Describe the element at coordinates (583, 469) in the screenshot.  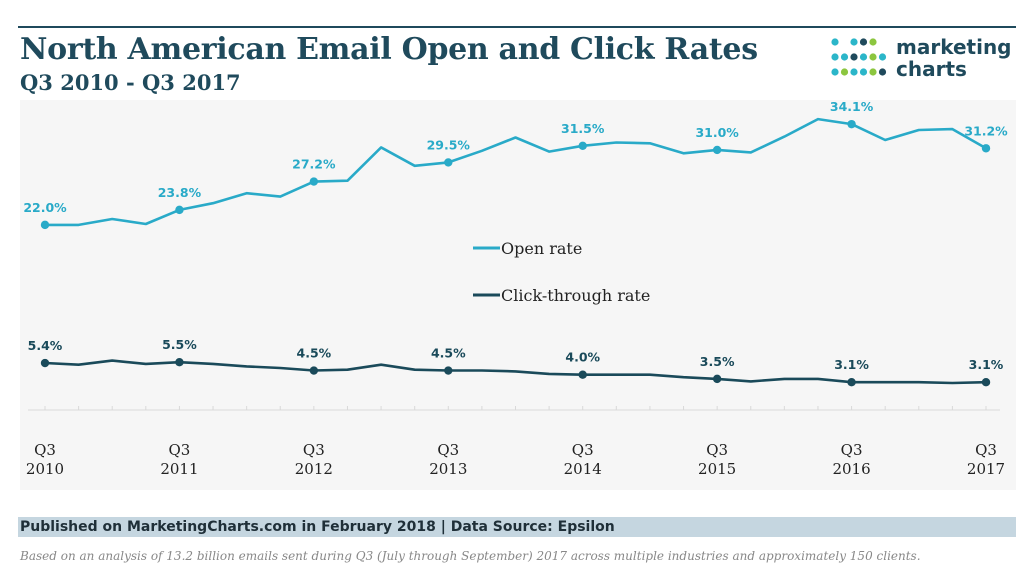
I see `x-tick-label: 2014` at that location.